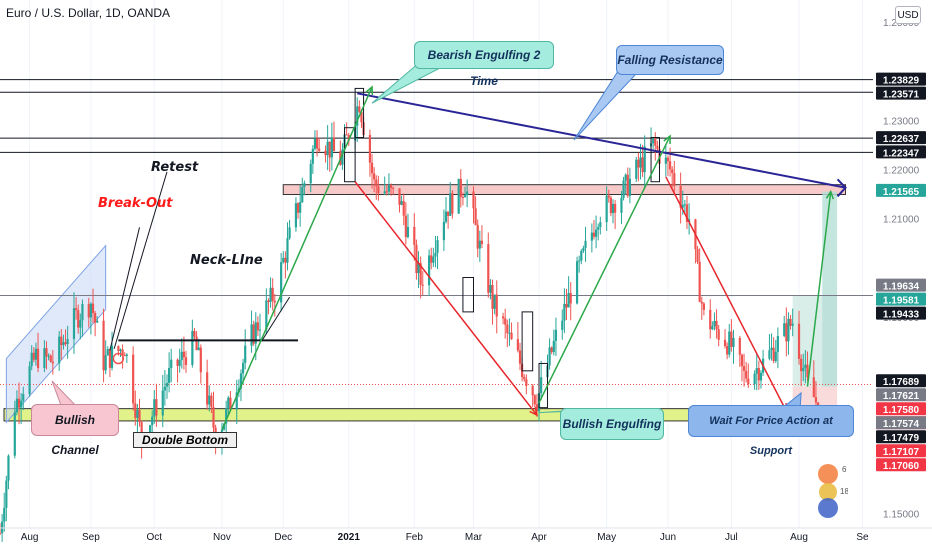 This screenshot has width=932, height=550. What do you see at coordinates (830, 194) in the screenshot?
I see `up-arrow-3-head` at bounding box center [830, 194].